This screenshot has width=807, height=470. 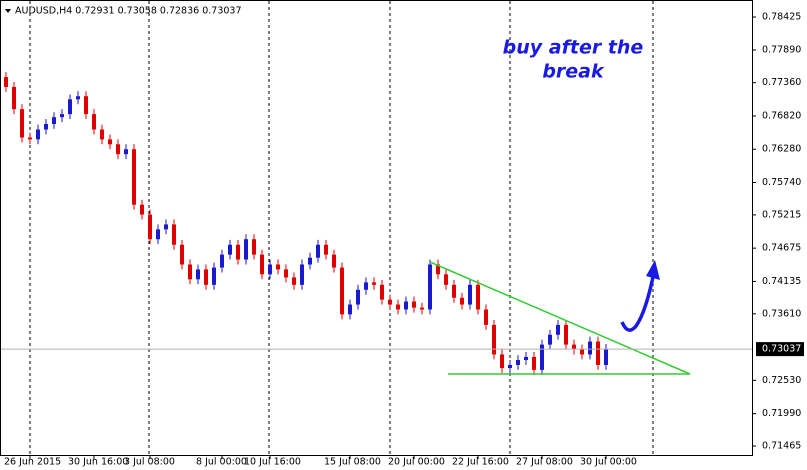 I want to click on y-tick-label: 0.76280, so click(x=781, y=149).